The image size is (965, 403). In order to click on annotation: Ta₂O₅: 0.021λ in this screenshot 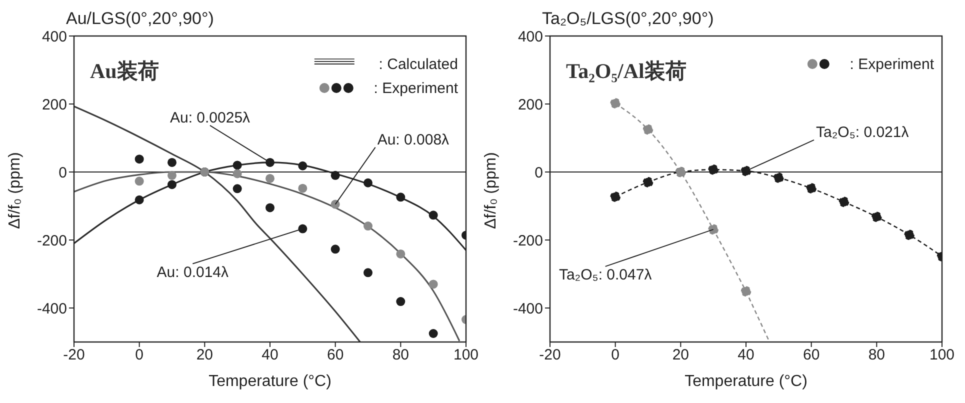, I will do `click(863, 132)`.